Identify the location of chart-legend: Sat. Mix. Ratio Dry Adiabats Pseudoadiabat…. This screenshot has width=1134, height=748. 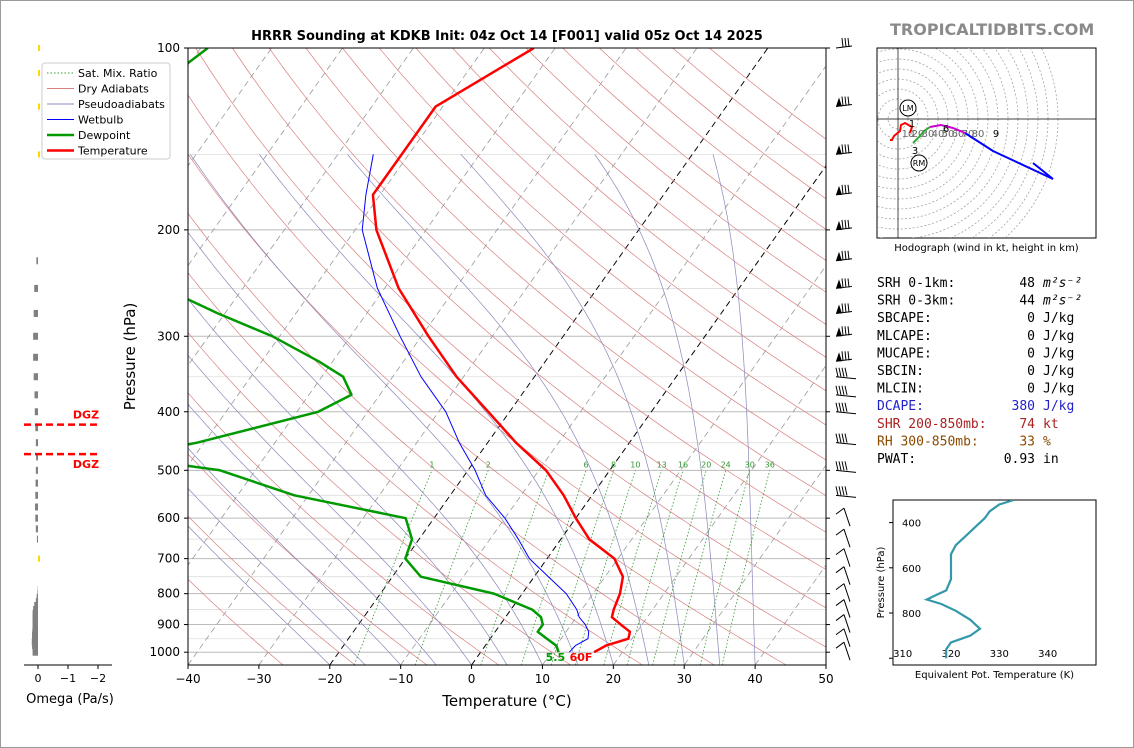
(106, 111).